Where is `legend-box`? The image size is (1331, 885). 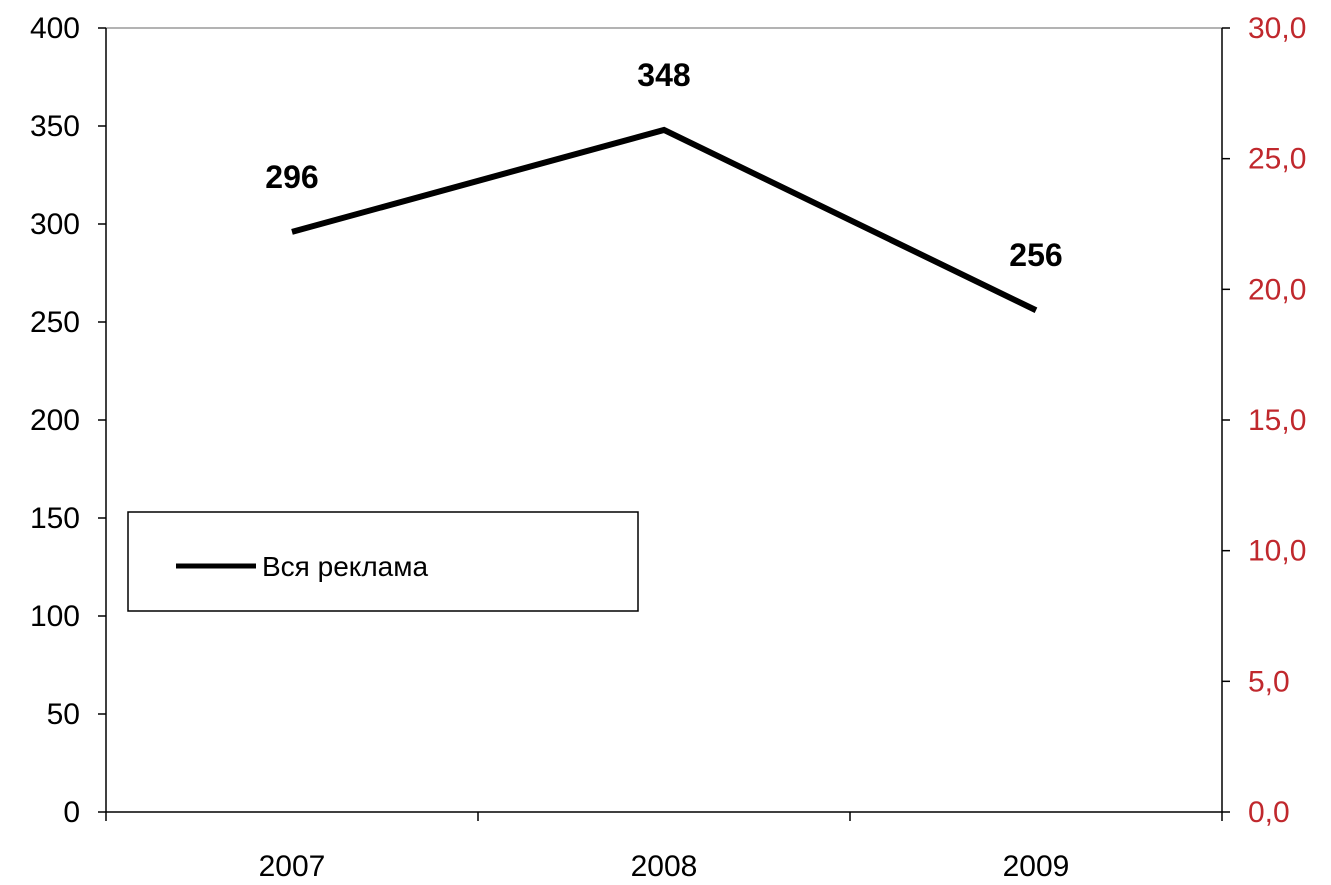 legend-box is located at coordinates (383, 561).